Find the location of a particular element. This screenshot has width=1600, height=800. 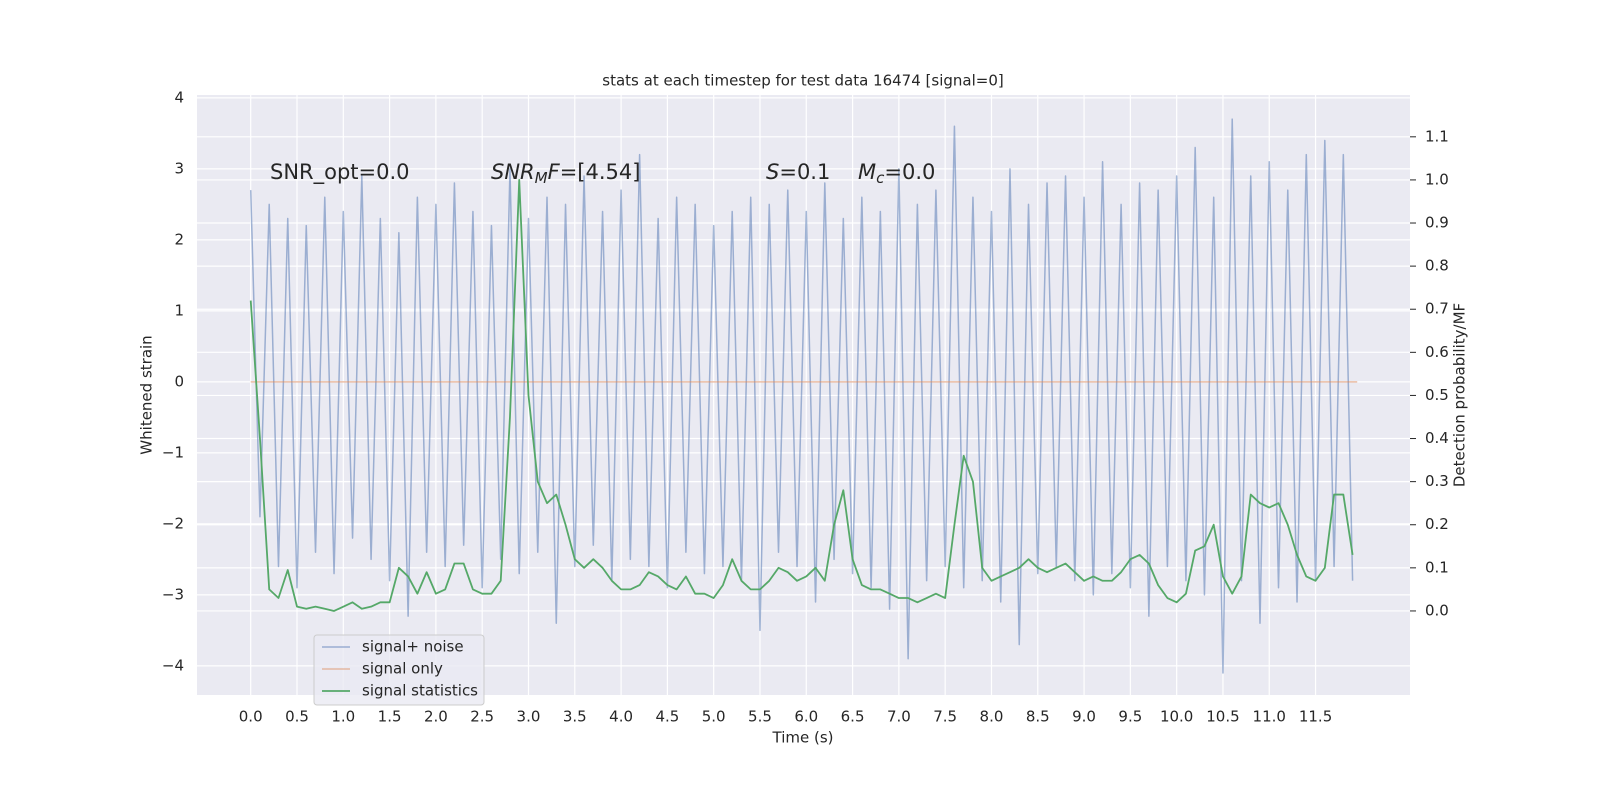

x-tick-label: 8.0 is located at coordinates (992, 717).